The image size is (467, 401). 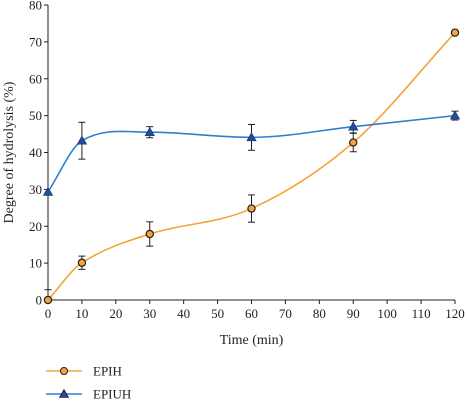 What do you see at coordinates (183, 313) in the screenshot?
I see `x-tick-label: 40` at bounding box center [183, 313].